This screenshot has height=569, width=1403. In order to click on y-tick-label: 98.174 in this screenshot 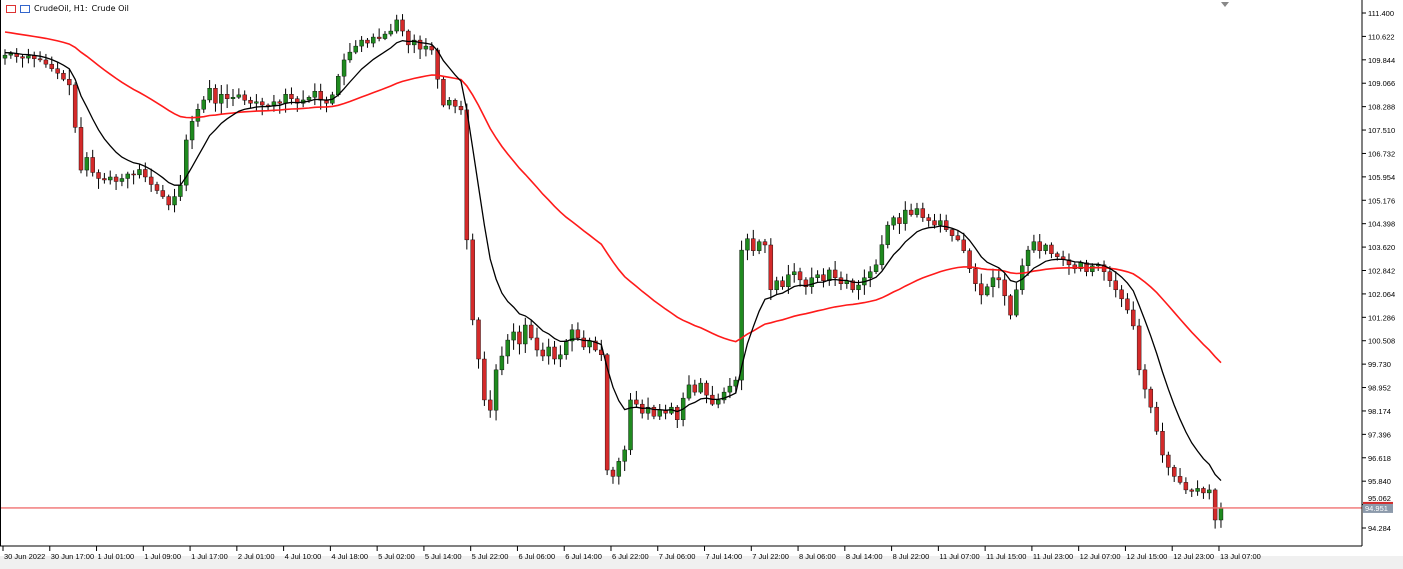, I will do `click(1379, 411)`.